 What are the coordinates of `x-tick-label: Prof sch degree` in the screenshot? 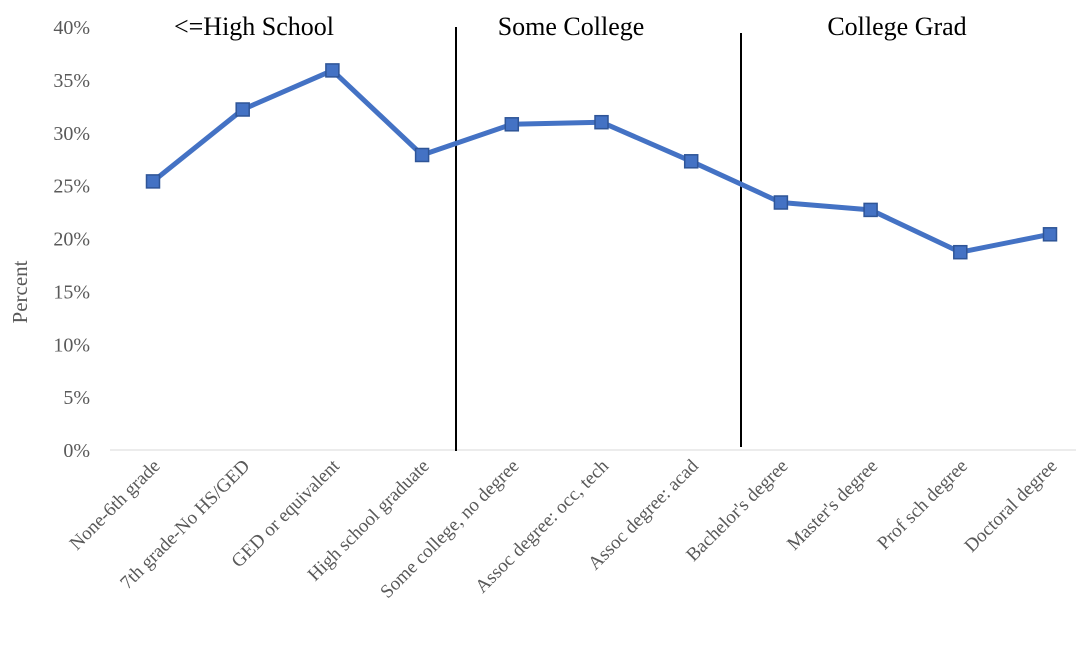 It's located at (922, 505).